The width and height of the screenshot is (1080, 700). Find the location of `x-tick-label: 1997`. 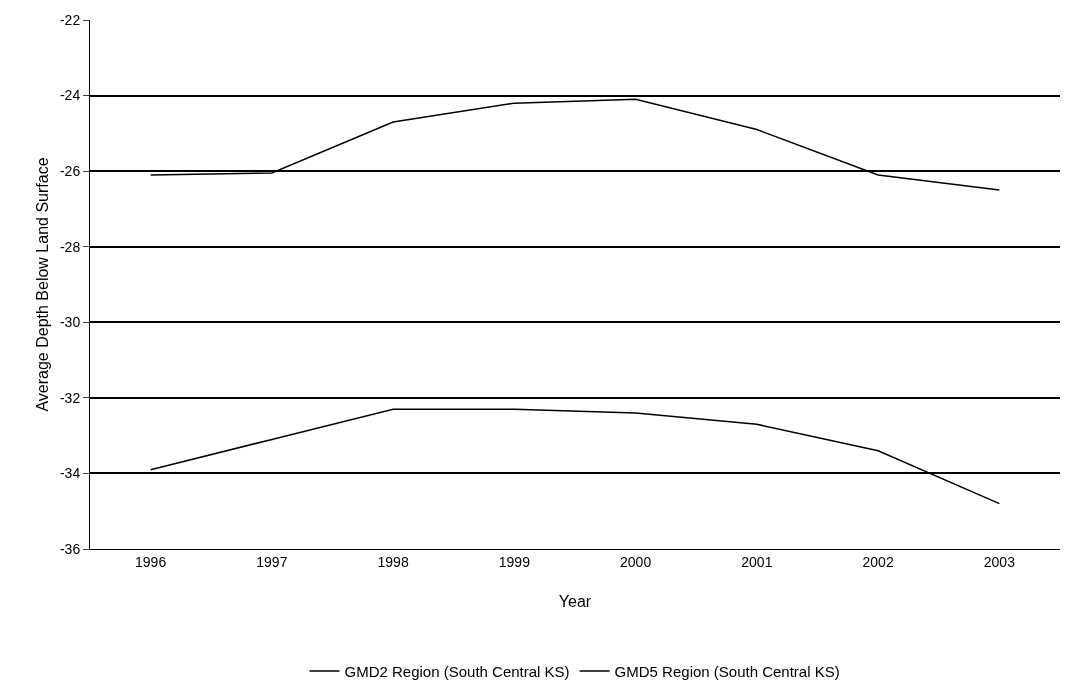

x-tick-label: 1997 is located at coordinates (272, 561).